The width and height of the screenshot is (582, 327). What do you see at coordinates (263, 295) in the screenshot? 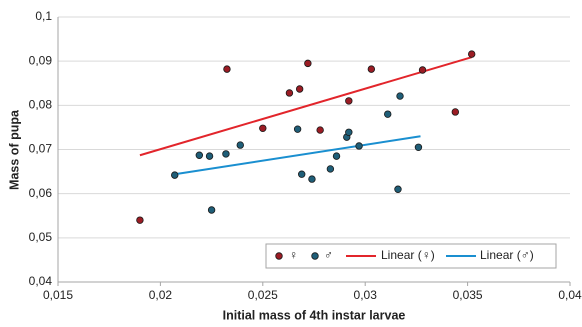
I see `x-tick-label: 0,025` at bounding box center [263, 295].